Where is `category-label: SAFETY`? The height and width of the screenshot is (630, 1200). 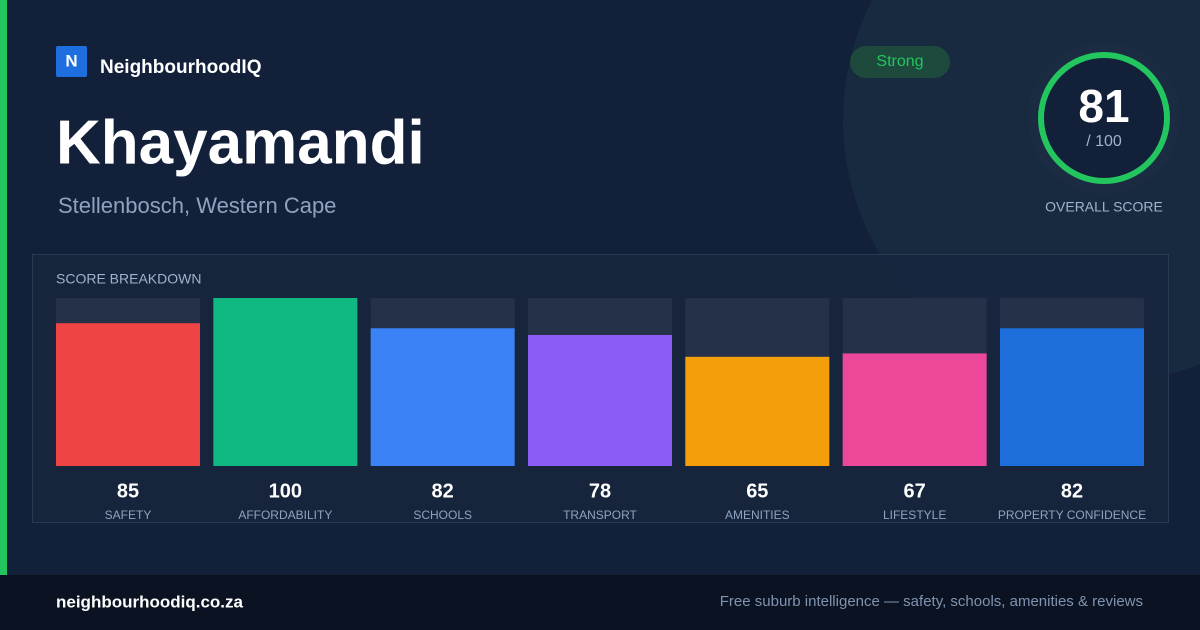
category-label: SAFETY is located at coordinates (128, 515).